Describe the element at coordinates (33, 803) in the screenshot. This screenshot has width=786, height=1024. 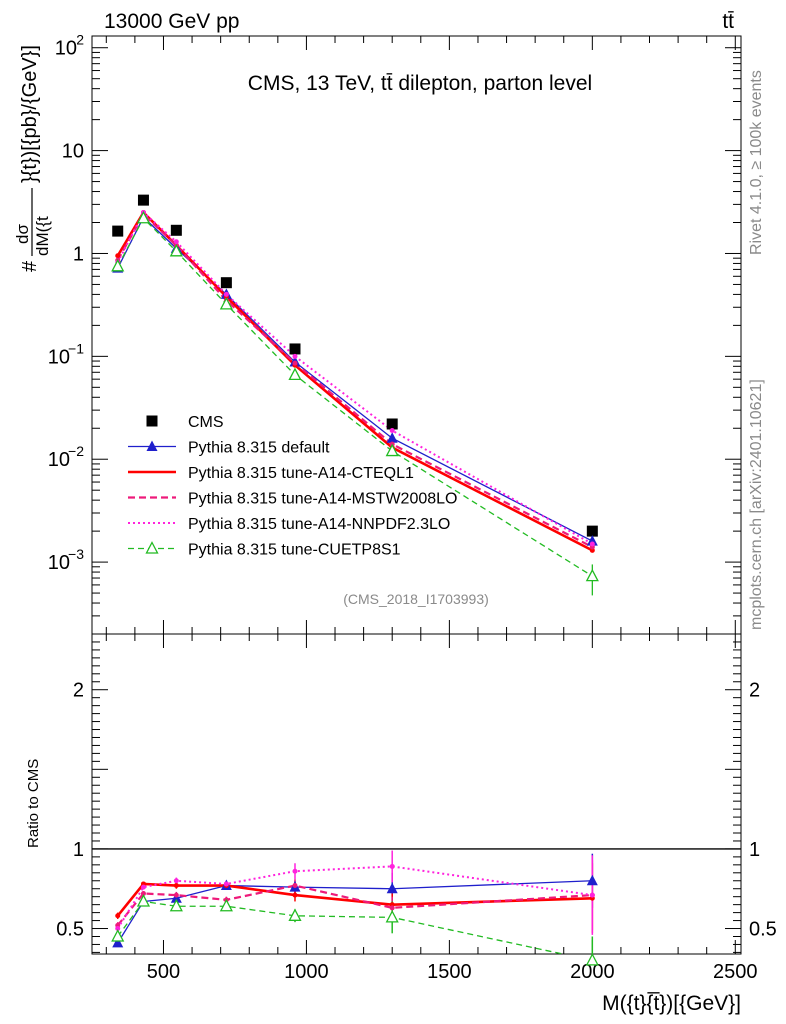
I see `ratio-ylabel: Ratio to CMS` at that location.